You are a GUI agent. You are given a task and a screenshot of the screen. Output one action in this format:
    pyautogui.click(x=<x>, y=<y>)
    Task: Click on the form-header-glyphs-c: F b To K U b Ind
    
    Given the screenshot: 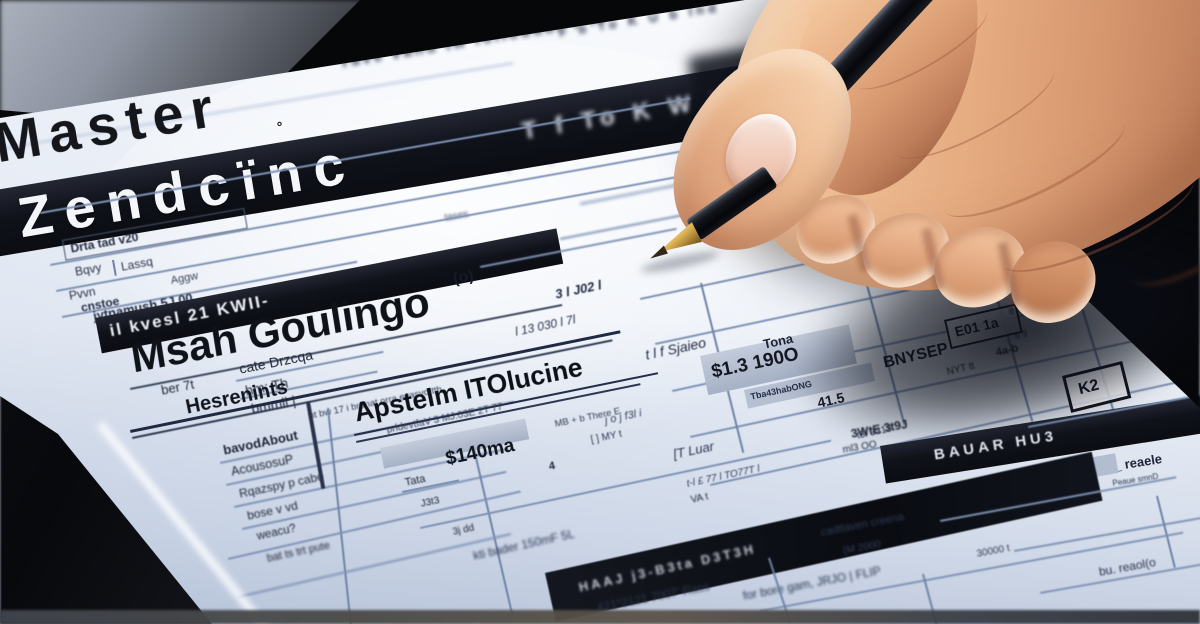 What is the action you would take?
    pyautogui.click(x=639, y=20)
    